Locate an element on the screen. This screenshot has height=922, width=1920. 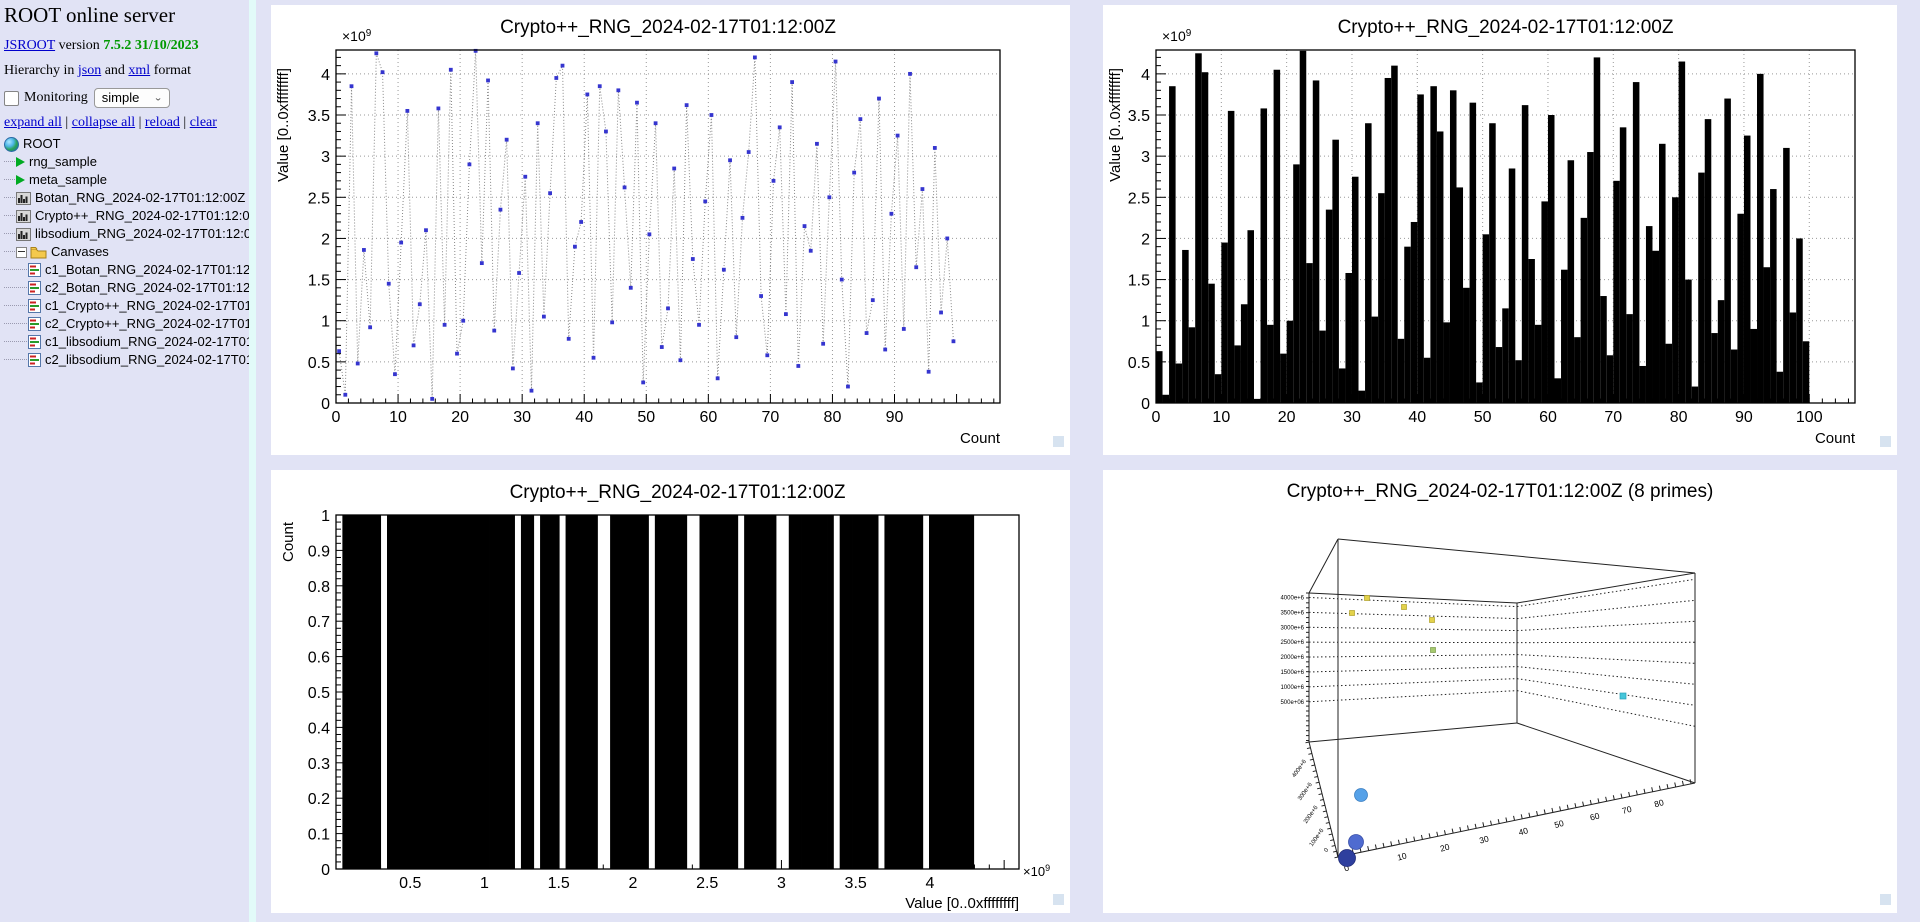
tree-item-c2-libsodium-rng-2024-02-17t01-12-00z: c2_libsodium_RNG_2024-02-17T01:12:00Z is located at coordinates (126, 360).